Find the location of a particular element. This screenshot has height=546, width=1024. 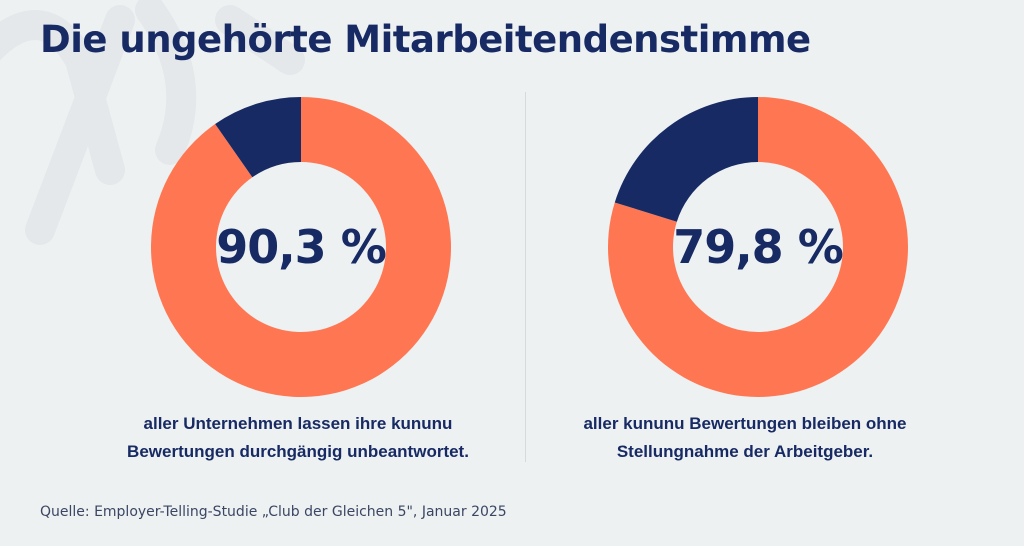

page-title: Die ungehörte Mitarbeitendenstimme is located at coordinates (425, 39).